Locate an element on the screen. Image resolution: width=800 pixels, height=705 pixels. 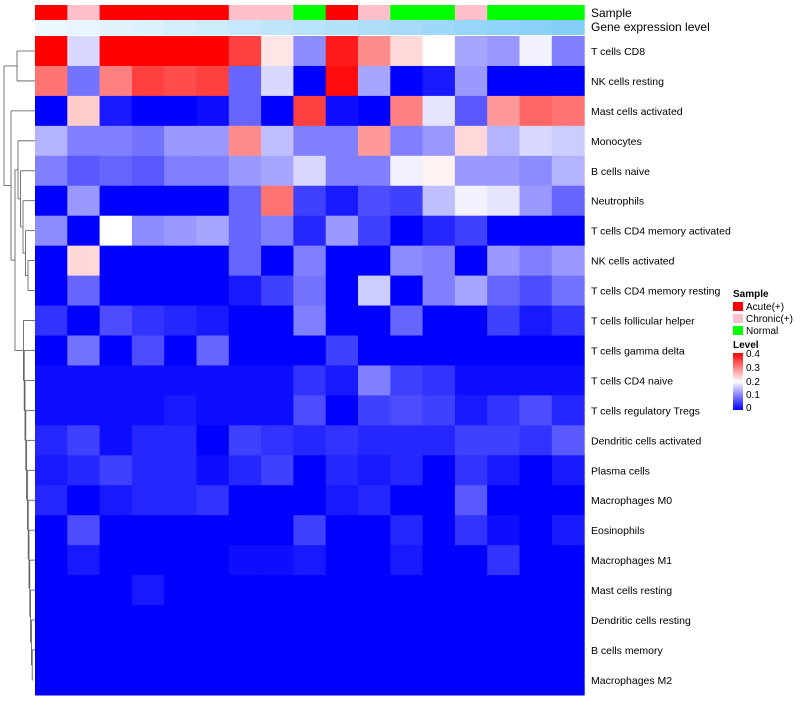
row-label-plasma-cells: Plasma cells is located at coordinates (620, 471).